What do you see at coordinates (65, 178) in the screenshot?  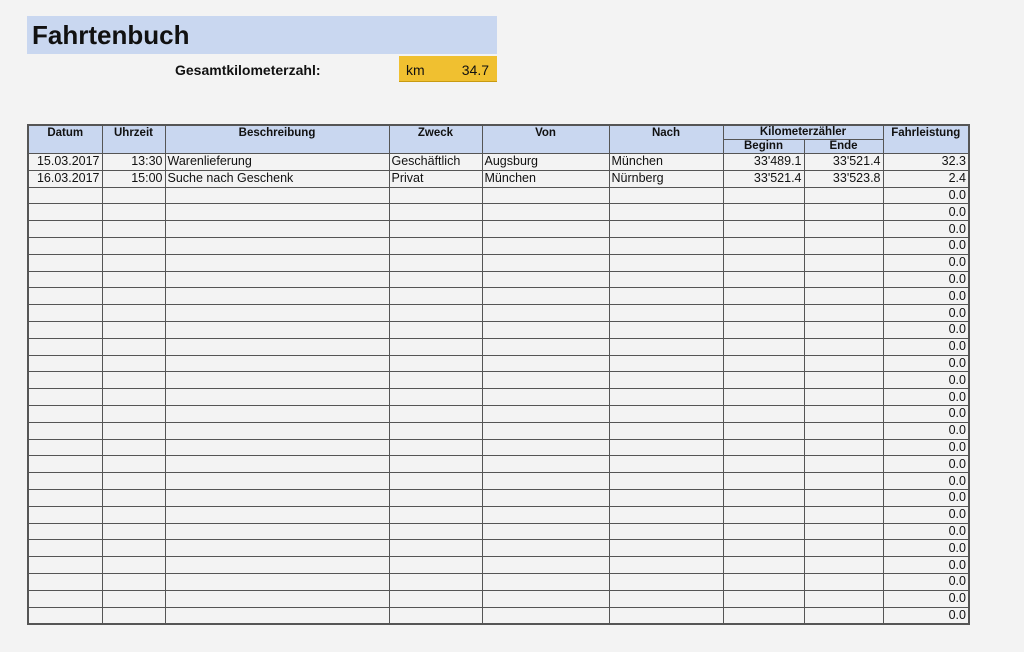 I see `cell-datum: 16.03.2017` at bounding box center [65, 178].